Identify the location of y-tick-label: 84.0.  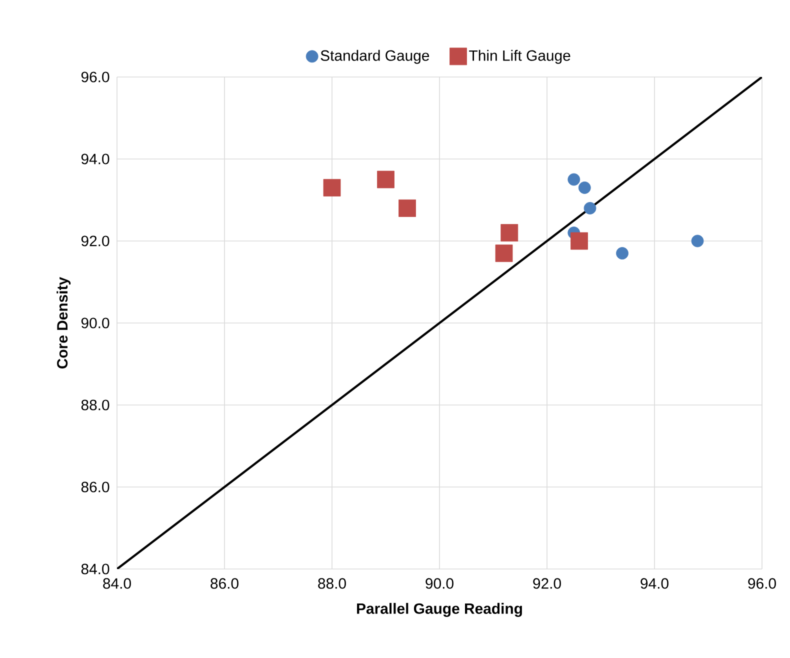
(95, 569).